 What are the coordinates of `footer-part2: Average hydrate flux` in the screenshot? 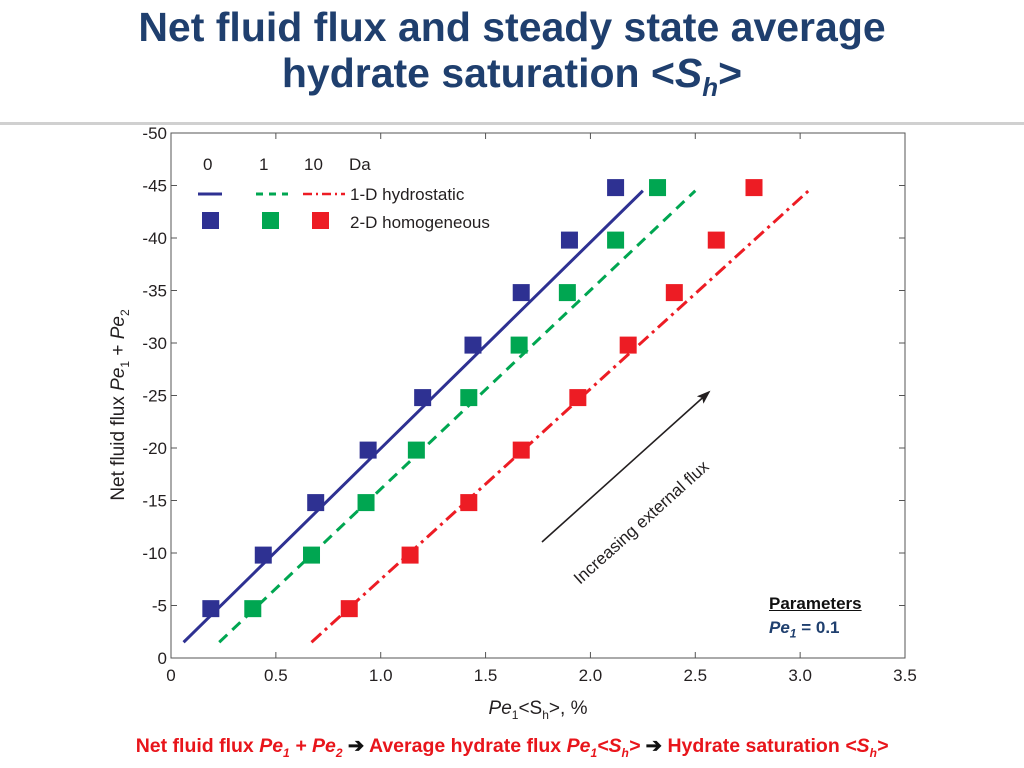 It's located at (467, 746).